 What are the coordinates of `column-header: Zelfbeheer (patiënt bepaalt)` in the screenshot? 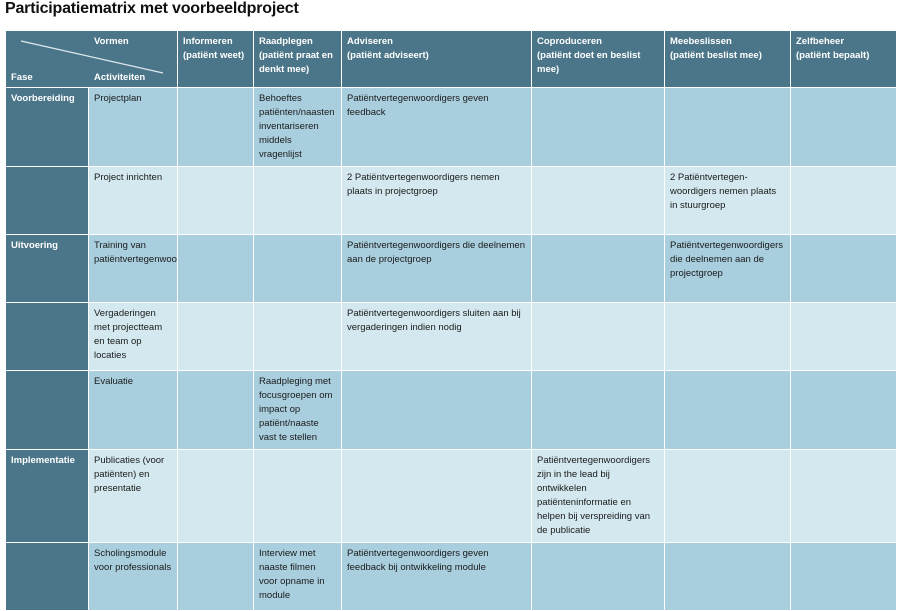 It's located at (843, 59).